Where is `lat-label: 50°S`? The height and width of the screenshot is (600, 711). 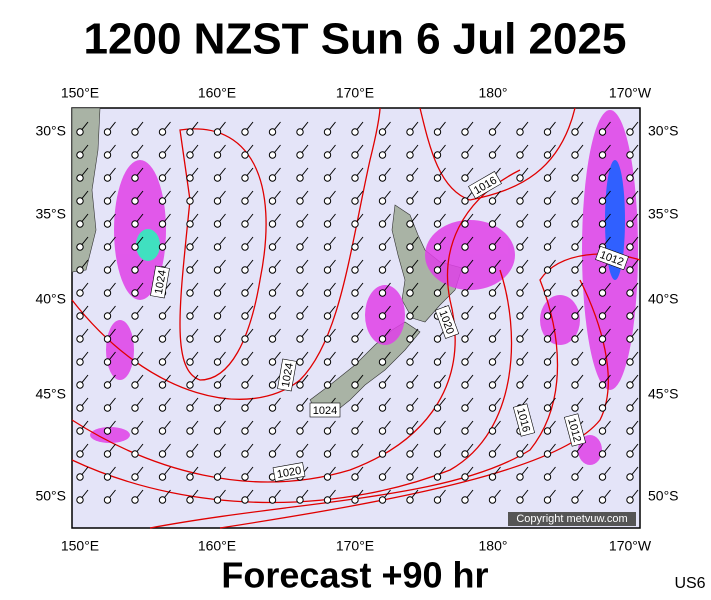 lat-label: 50°S is located at coordinates (50, 496).